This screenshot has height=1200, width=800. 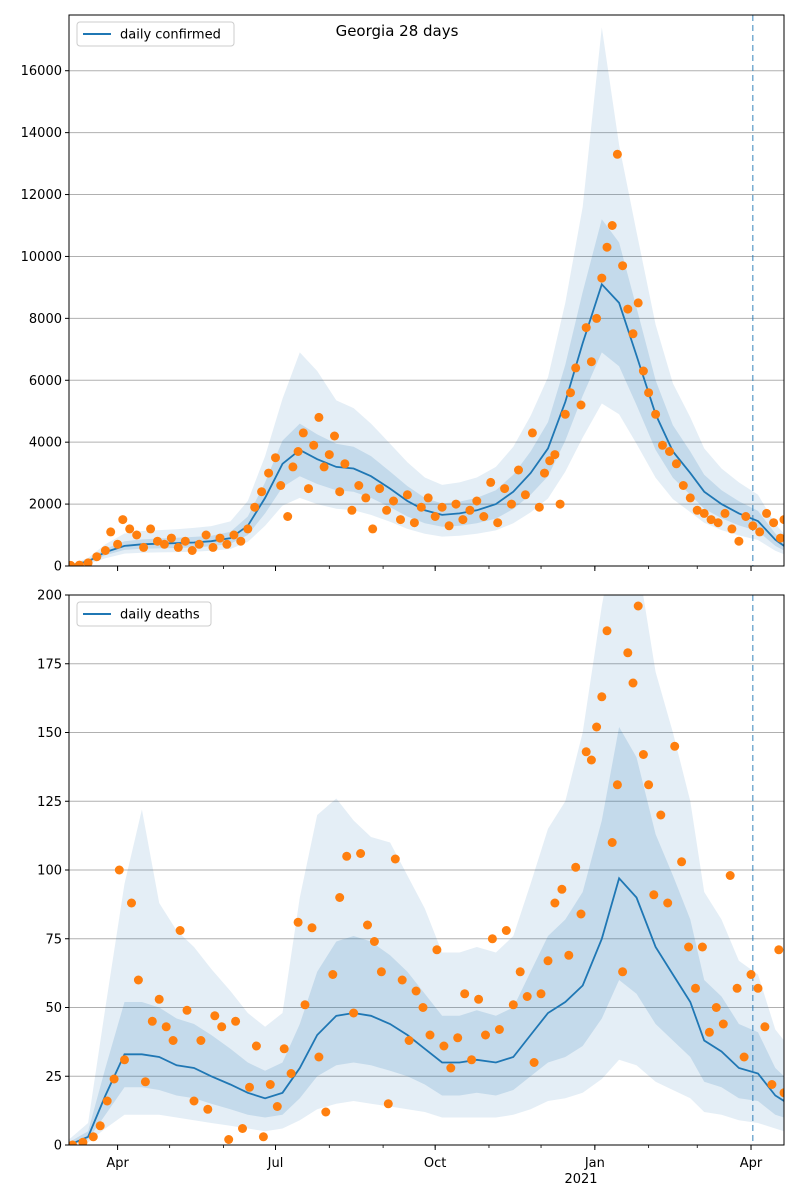 I want to click on confirmed-y-tick-label: 4000, so click(x=45, y=443).